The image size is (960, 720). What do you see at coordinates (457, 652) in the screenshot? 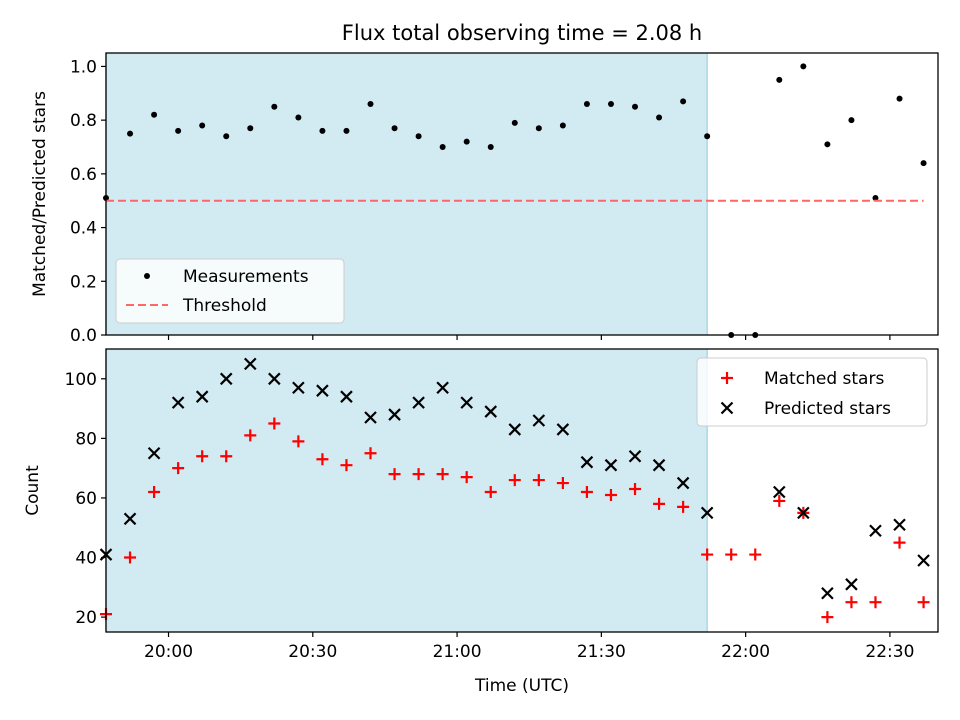
I see `x-tick-label: 21:00` at bounding box center [457, 652].